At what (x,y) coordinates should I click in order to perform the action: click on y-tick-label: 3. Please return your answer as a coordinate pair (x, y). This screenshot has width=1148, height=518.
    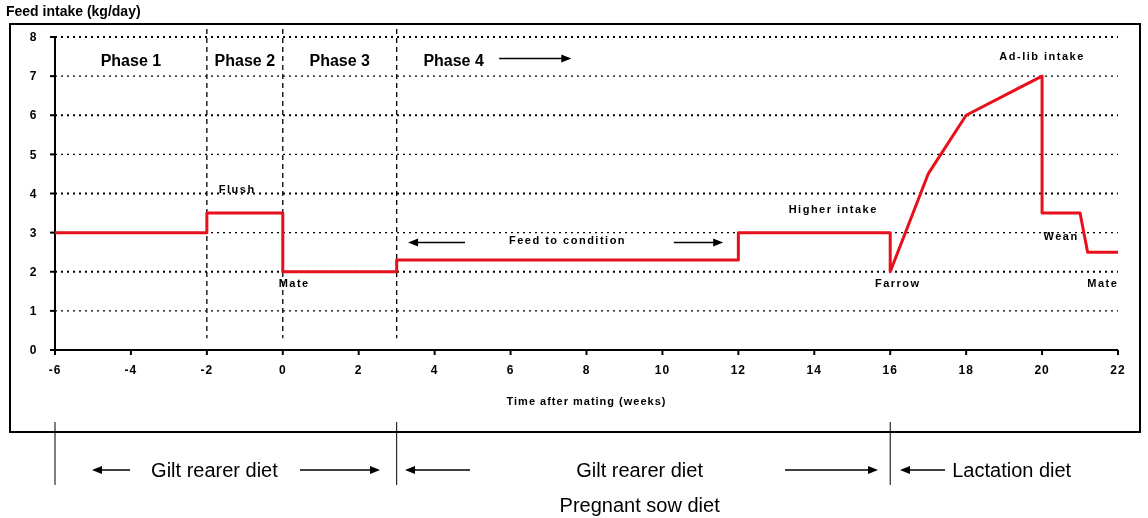
    Looking at the image, I should click on (33, 232).